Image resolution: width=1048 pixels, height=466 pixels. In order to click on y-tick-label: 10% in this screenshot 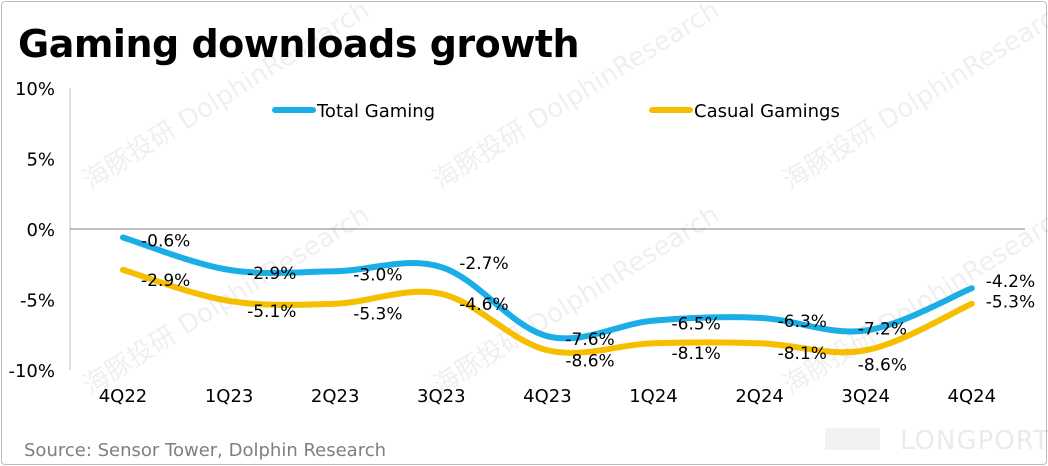, I will do `click(35, 89)`.